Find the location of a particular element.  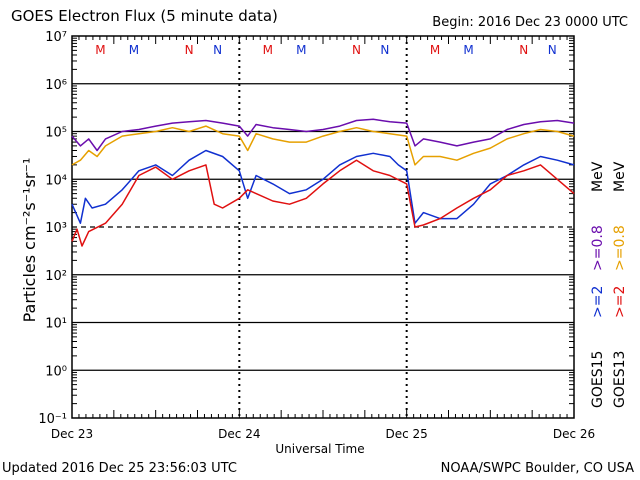

x-axis-title: Universal Time is located at coordinates (320, 449).